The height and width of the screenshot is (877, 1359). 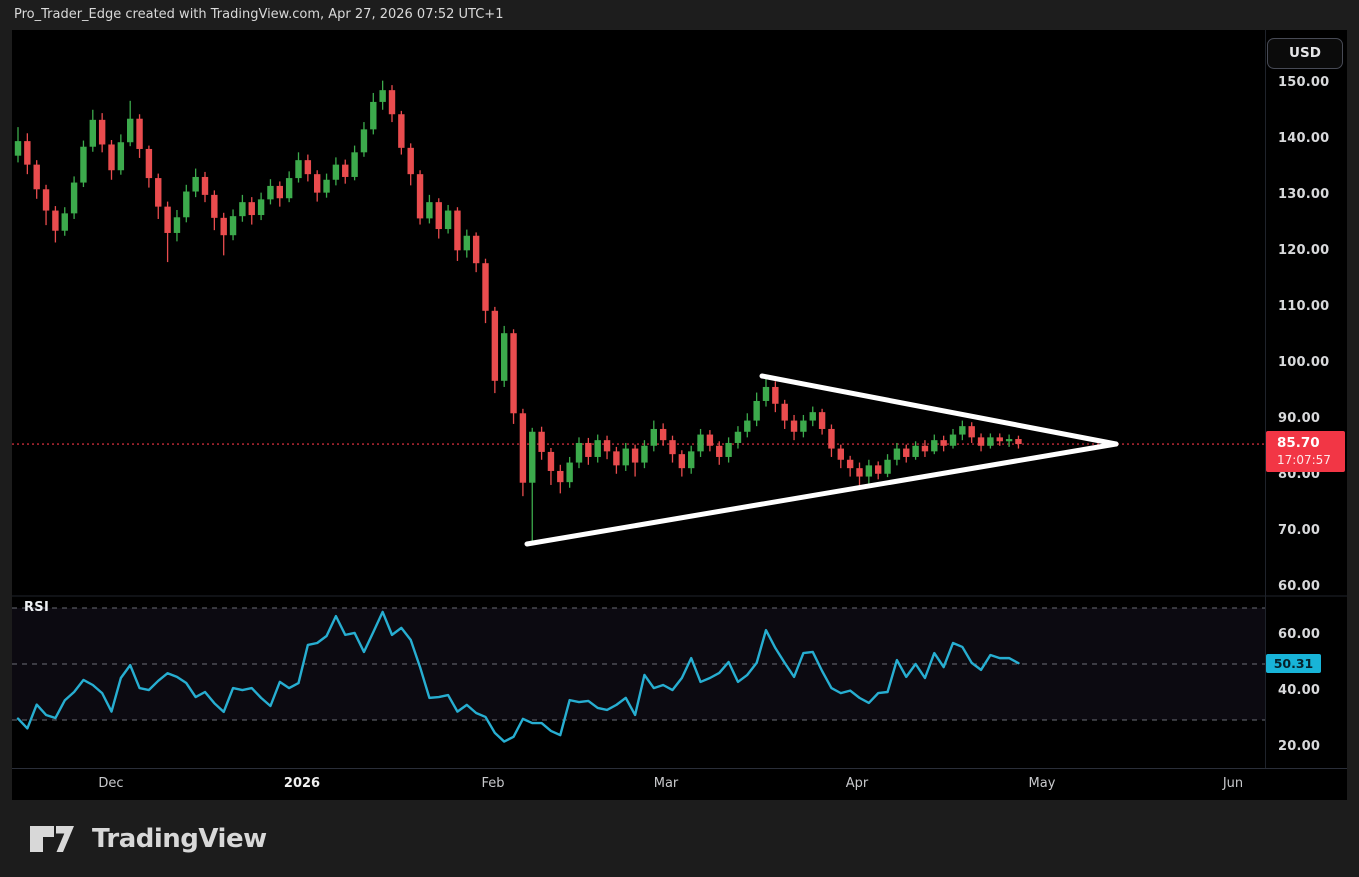 I want to click on price-tick-label: 90.00, so click(x=1299, y=418).